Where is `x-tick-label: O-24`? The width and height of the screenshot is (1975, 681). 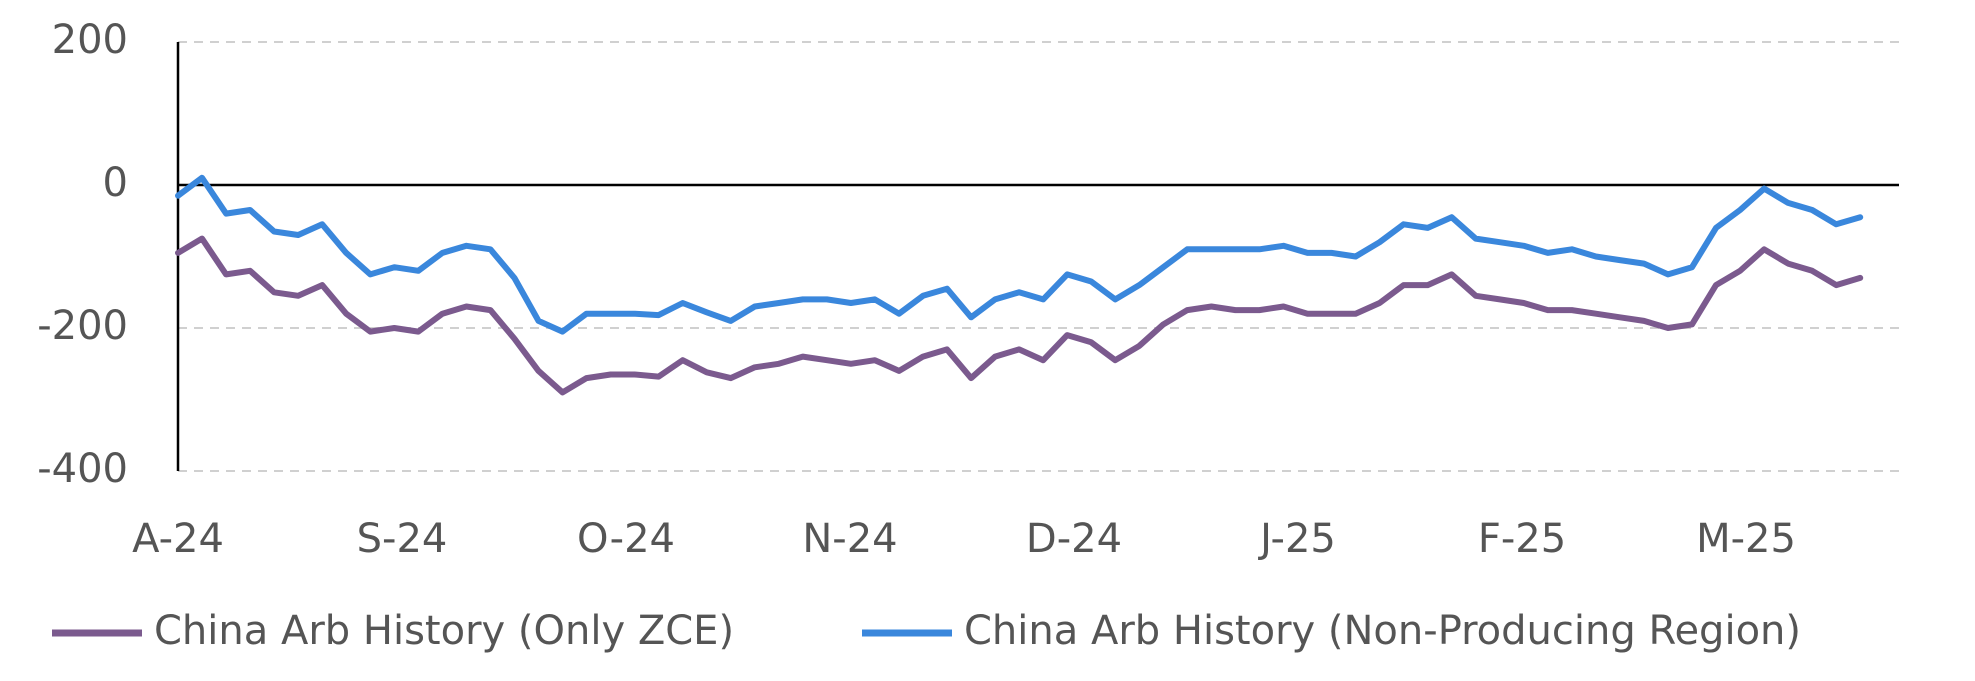 x-tick-label: O-24 is located at coordinates (626, 539).